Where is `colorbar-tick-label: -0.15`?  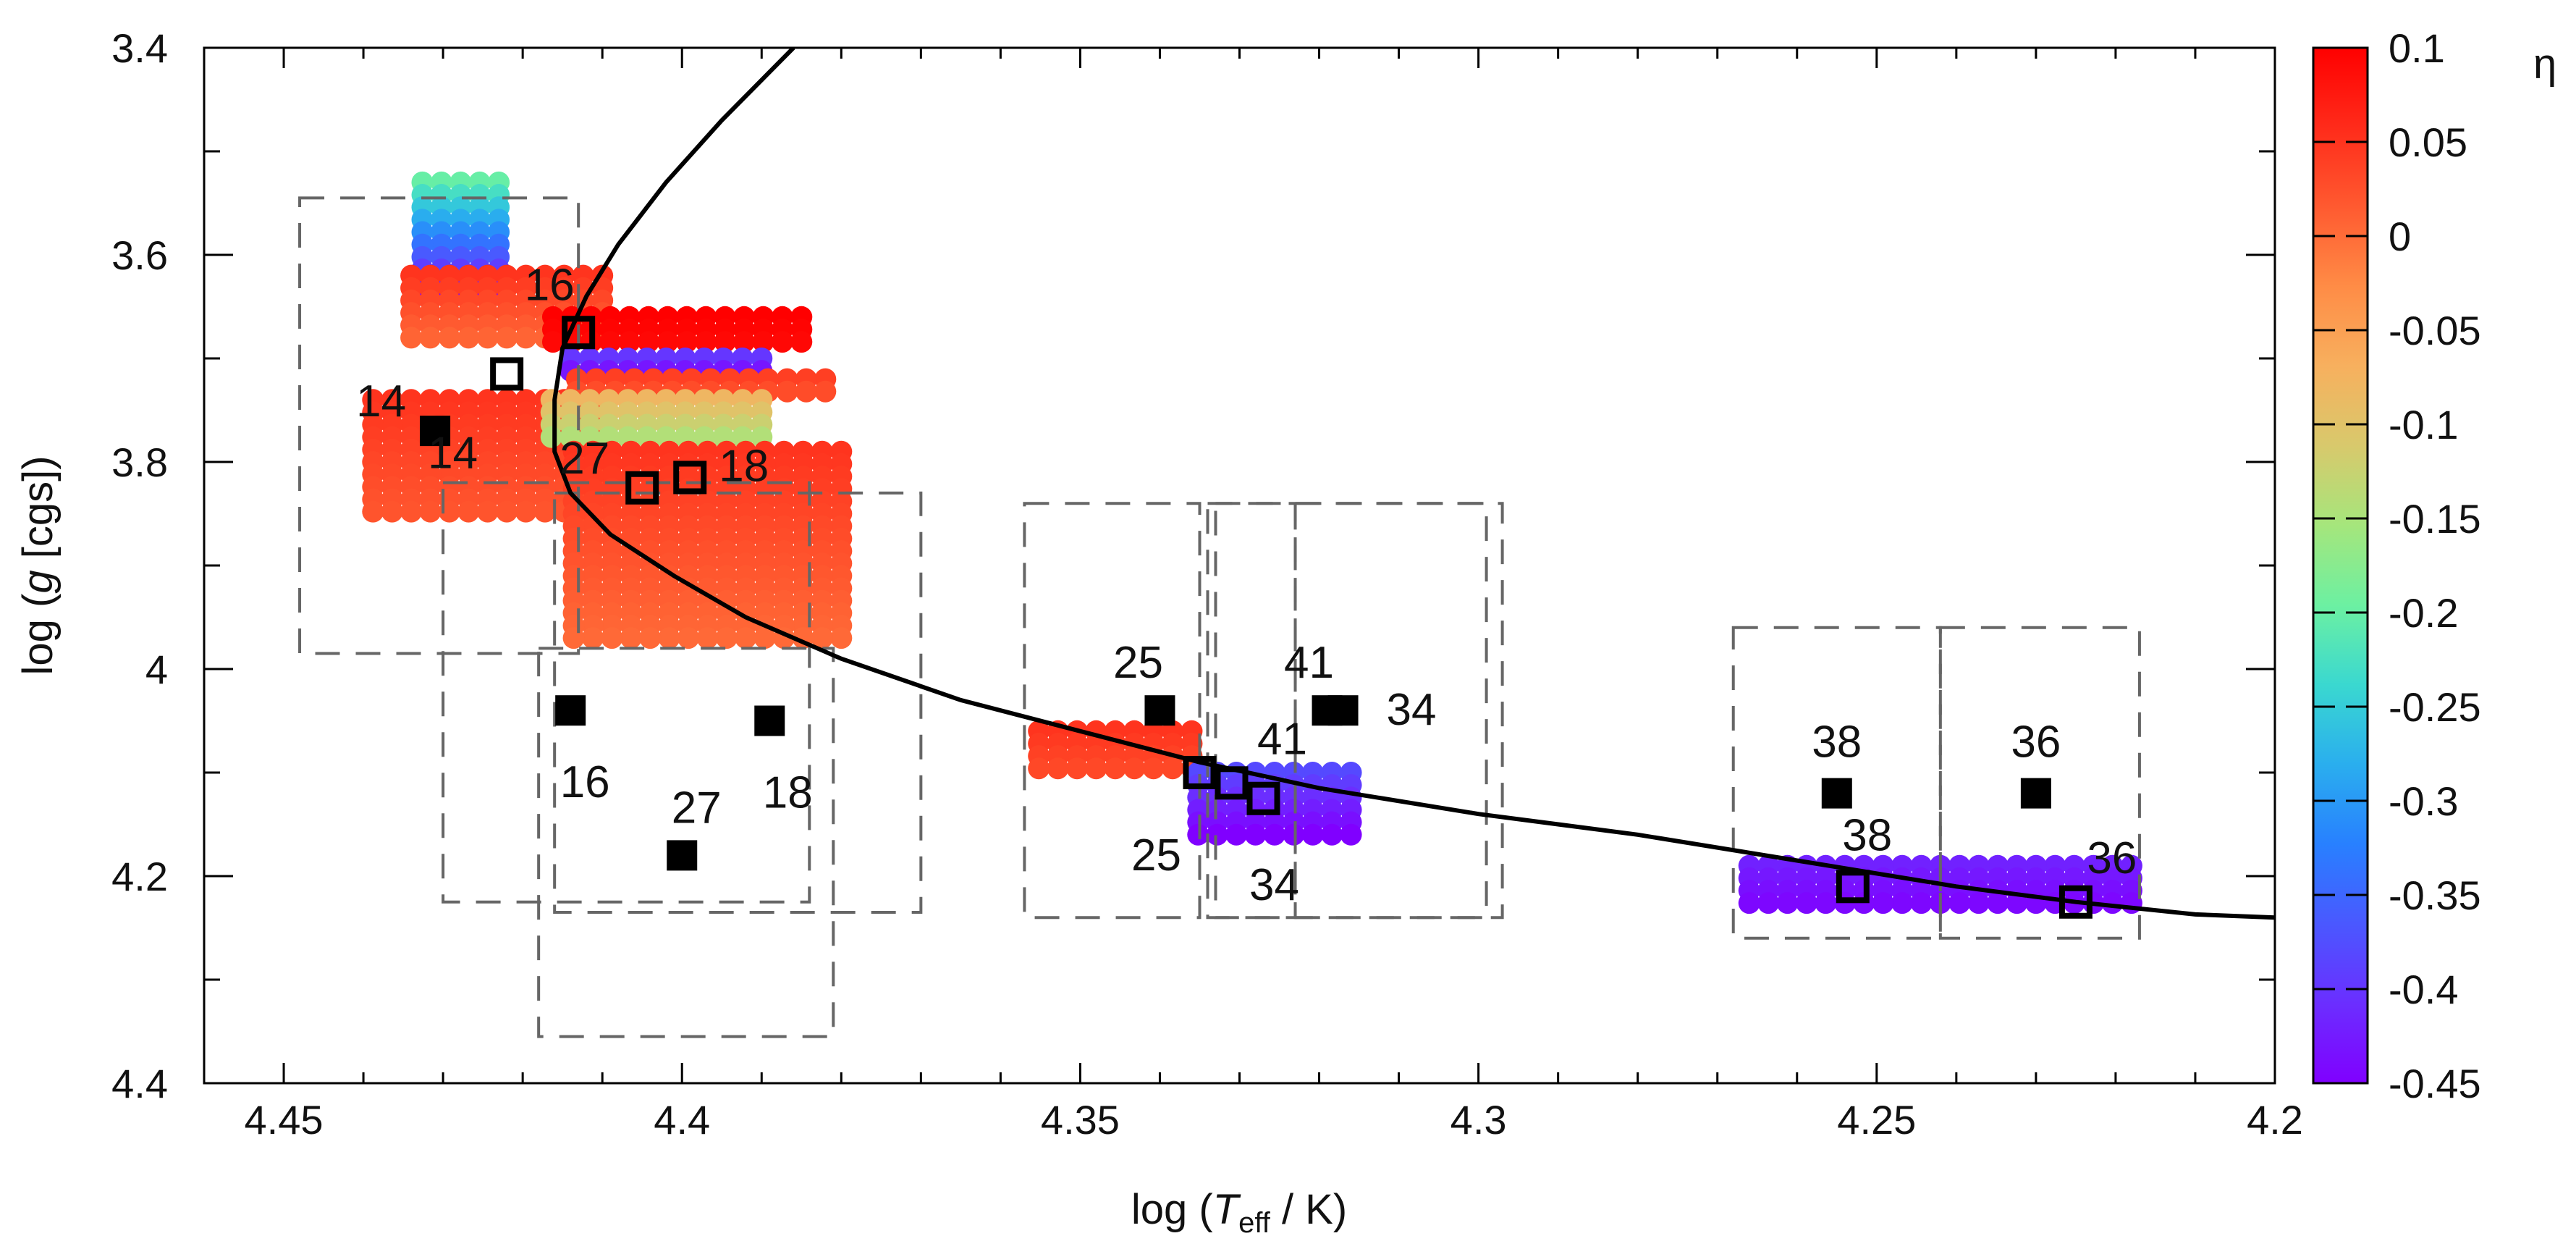 colorbar-tick-label: -0.15 is located at coordinates (2435, 519).